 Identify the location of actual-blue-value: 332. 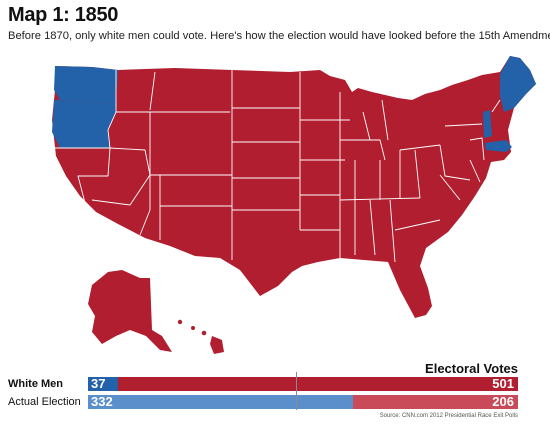
(102, 401).